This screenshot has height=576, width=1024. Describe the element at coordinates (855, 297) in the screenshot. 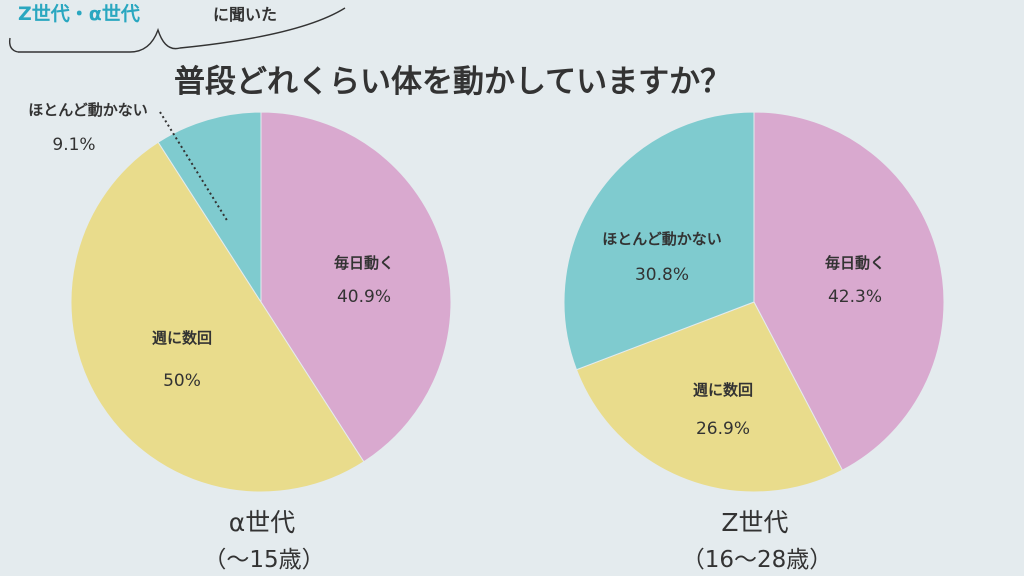

I see `slice-value: 42.3%` at that location.